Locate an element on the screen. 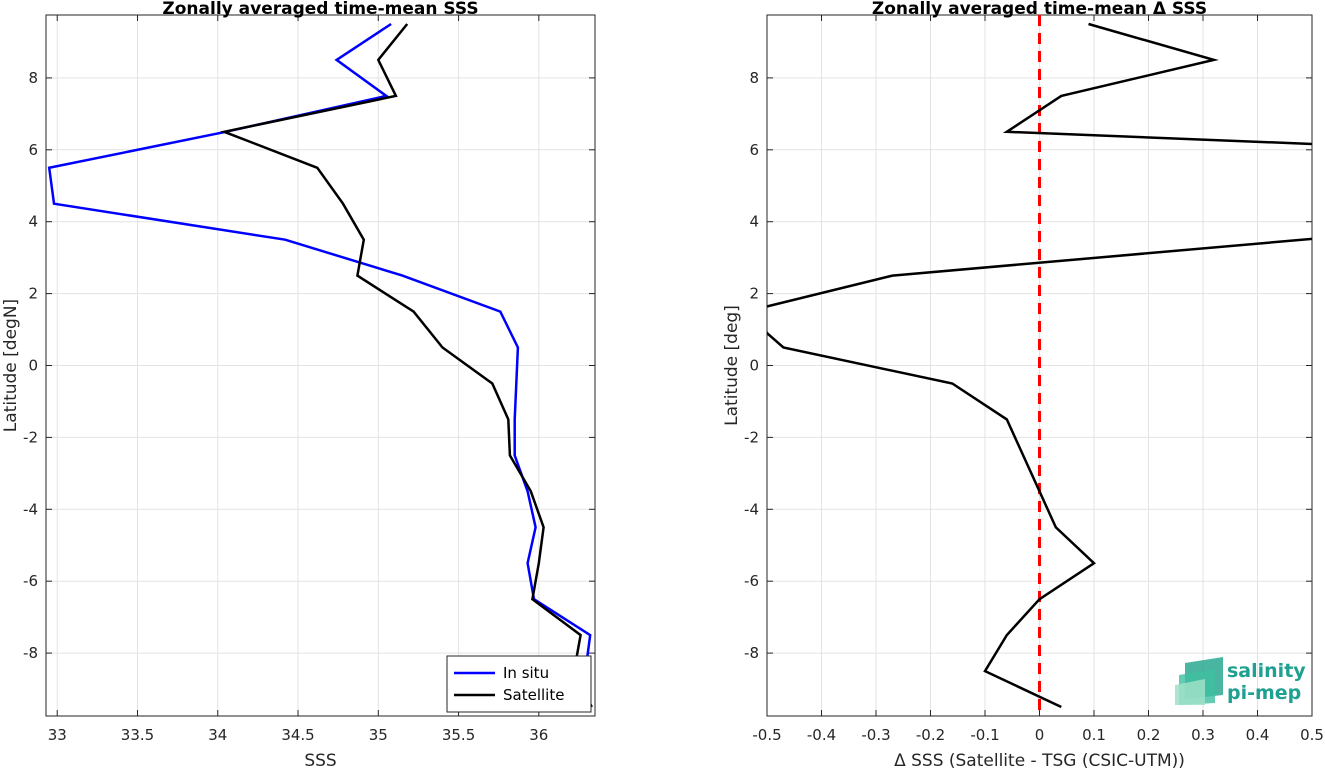 This screenshot has height=769, width=1325. x-tick-label: 0.2 is located at coordinates (1149, 735).